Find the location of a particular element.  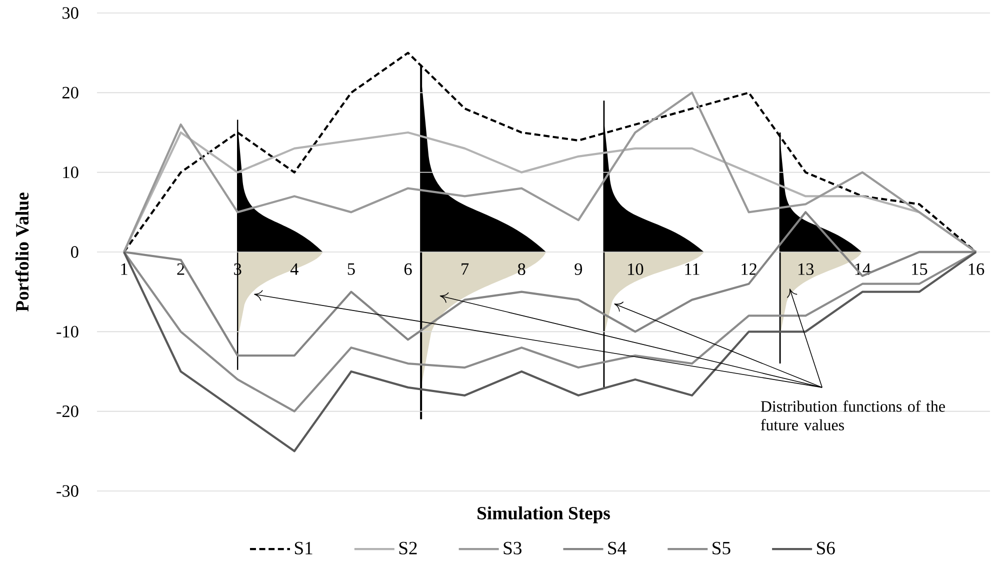

x-tick-label: 12 is located at coordinates (749, 269).